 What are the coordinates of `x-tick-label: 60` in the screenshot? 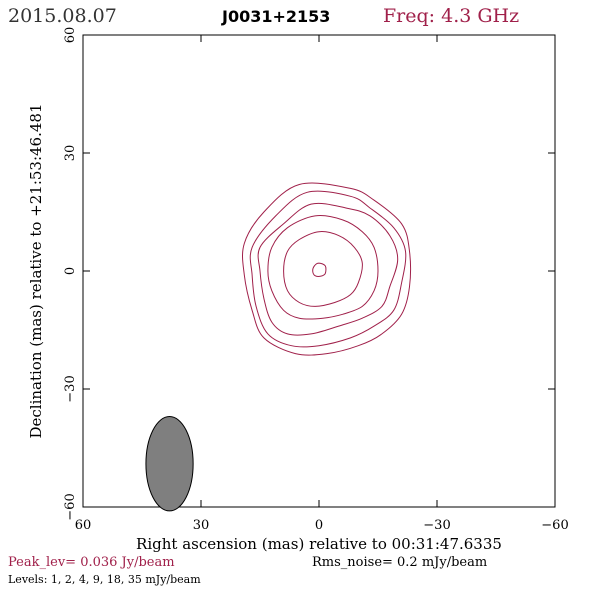 It's located at (83, 525).